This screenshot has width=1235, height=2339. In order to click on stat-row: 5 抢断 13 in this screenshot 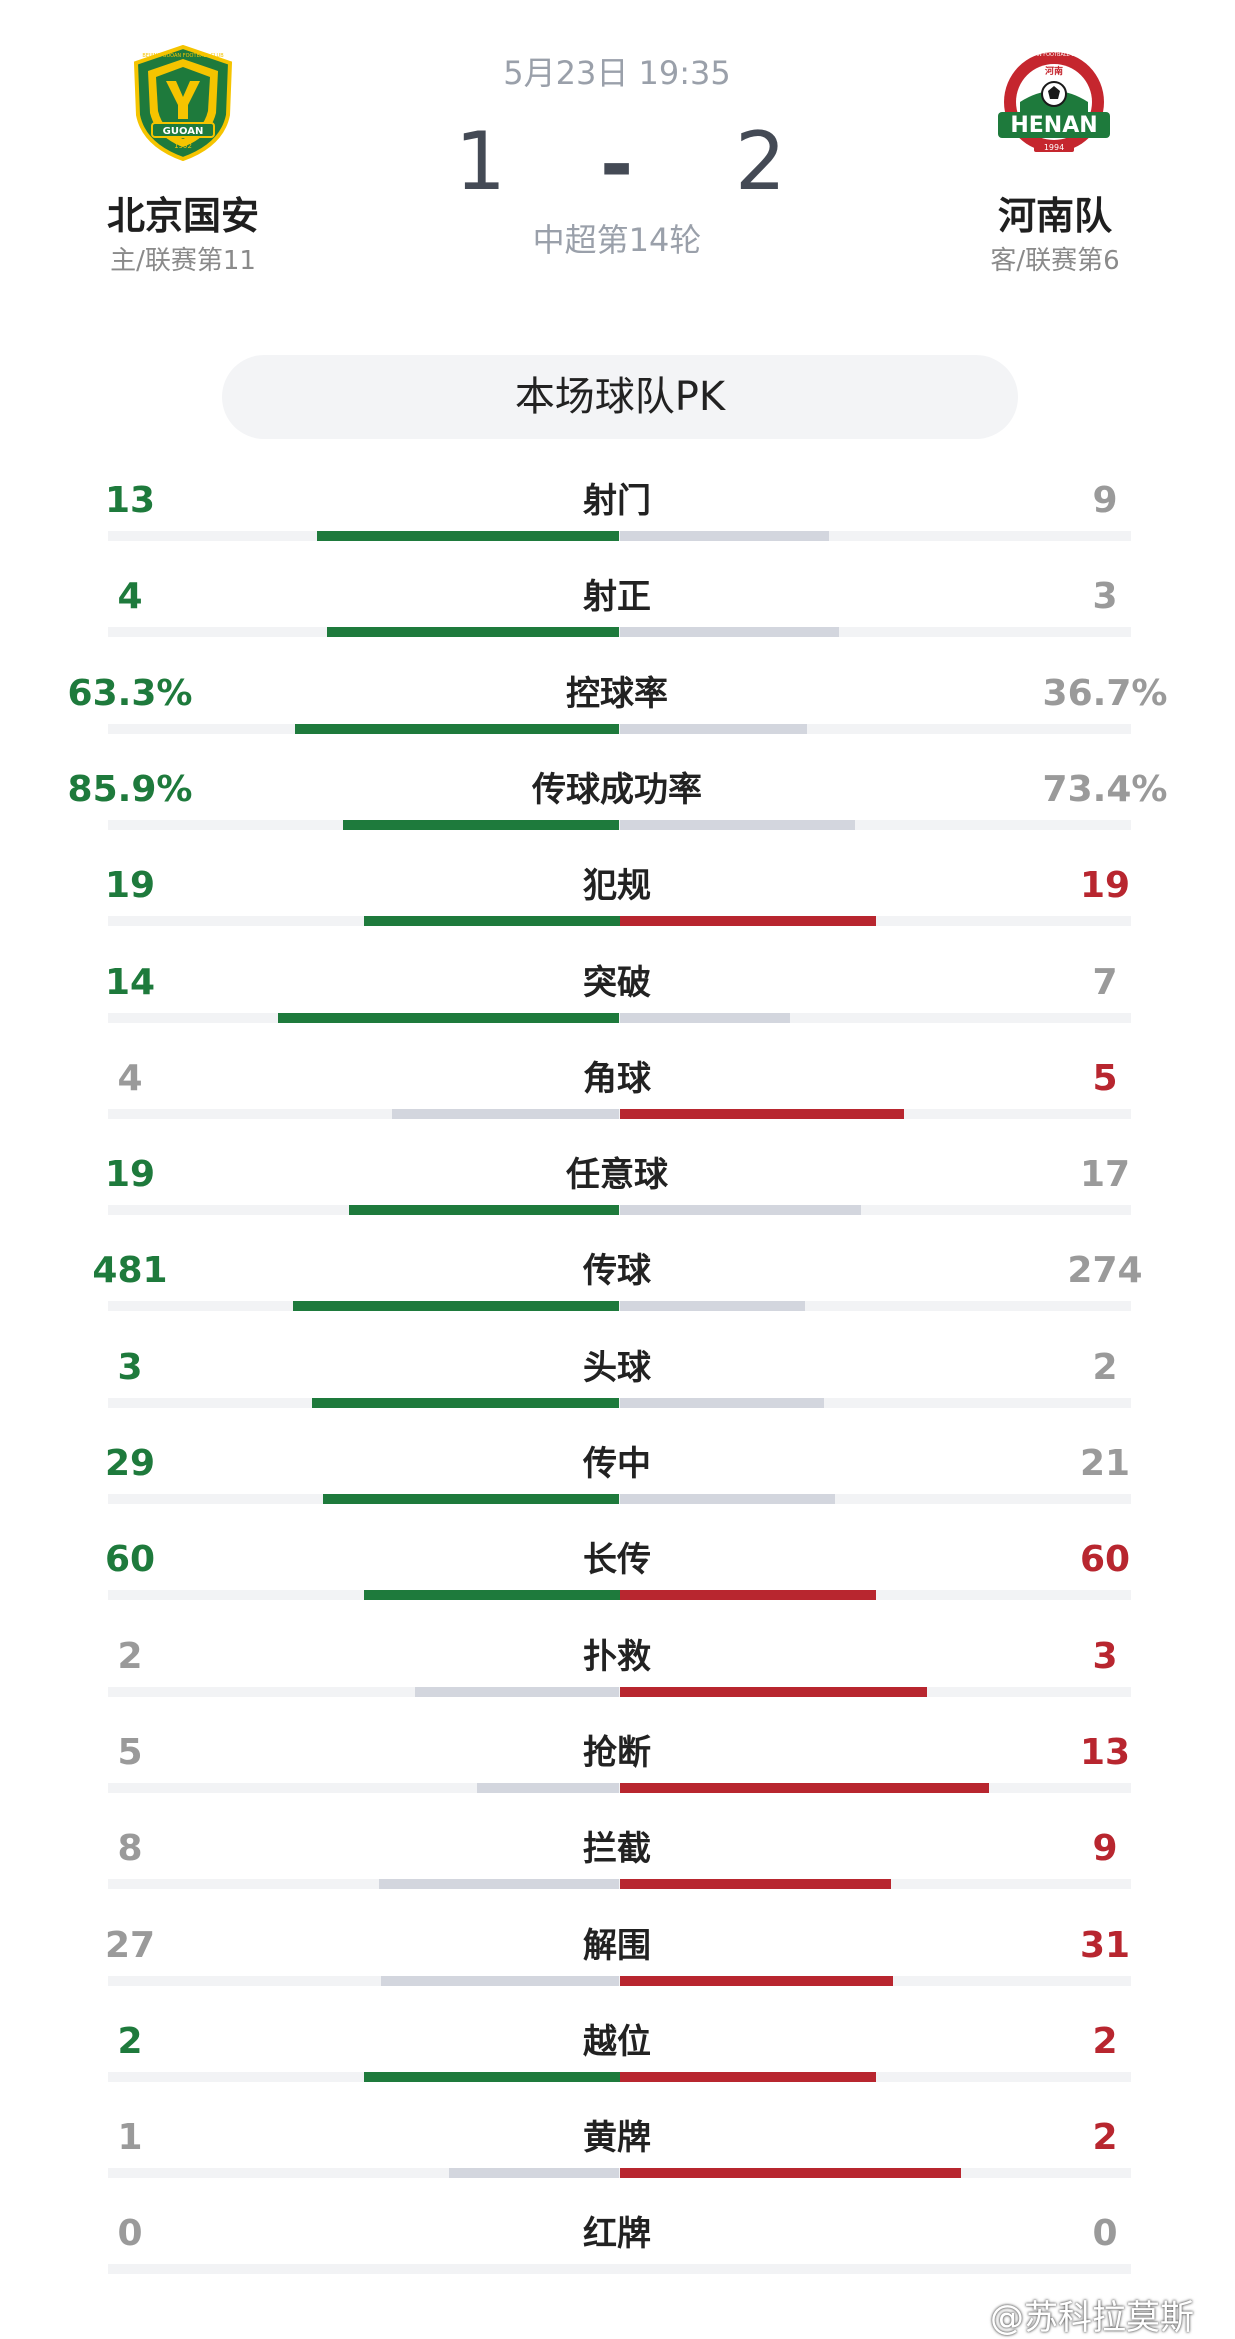, I will do `click(617, 1778)`.